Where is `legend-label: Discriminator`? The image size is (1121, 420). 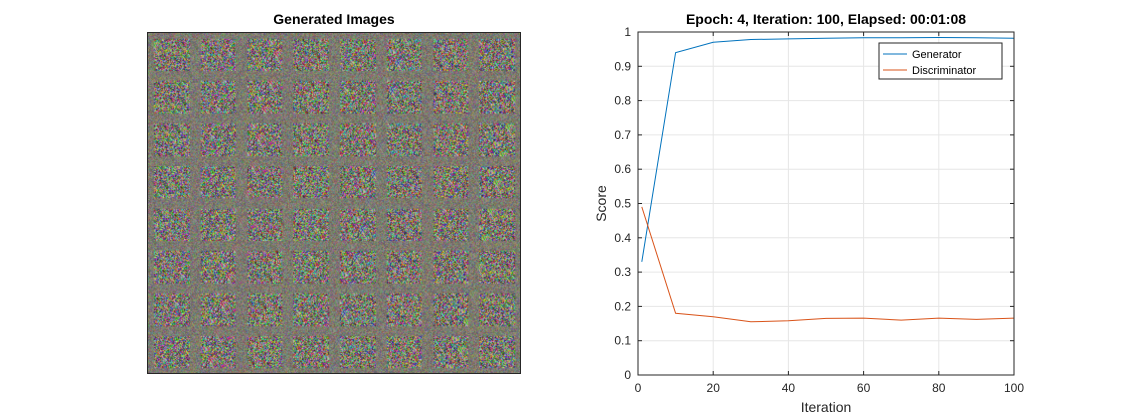
legend-label: Discriminator is located at coordinates (944, 71).